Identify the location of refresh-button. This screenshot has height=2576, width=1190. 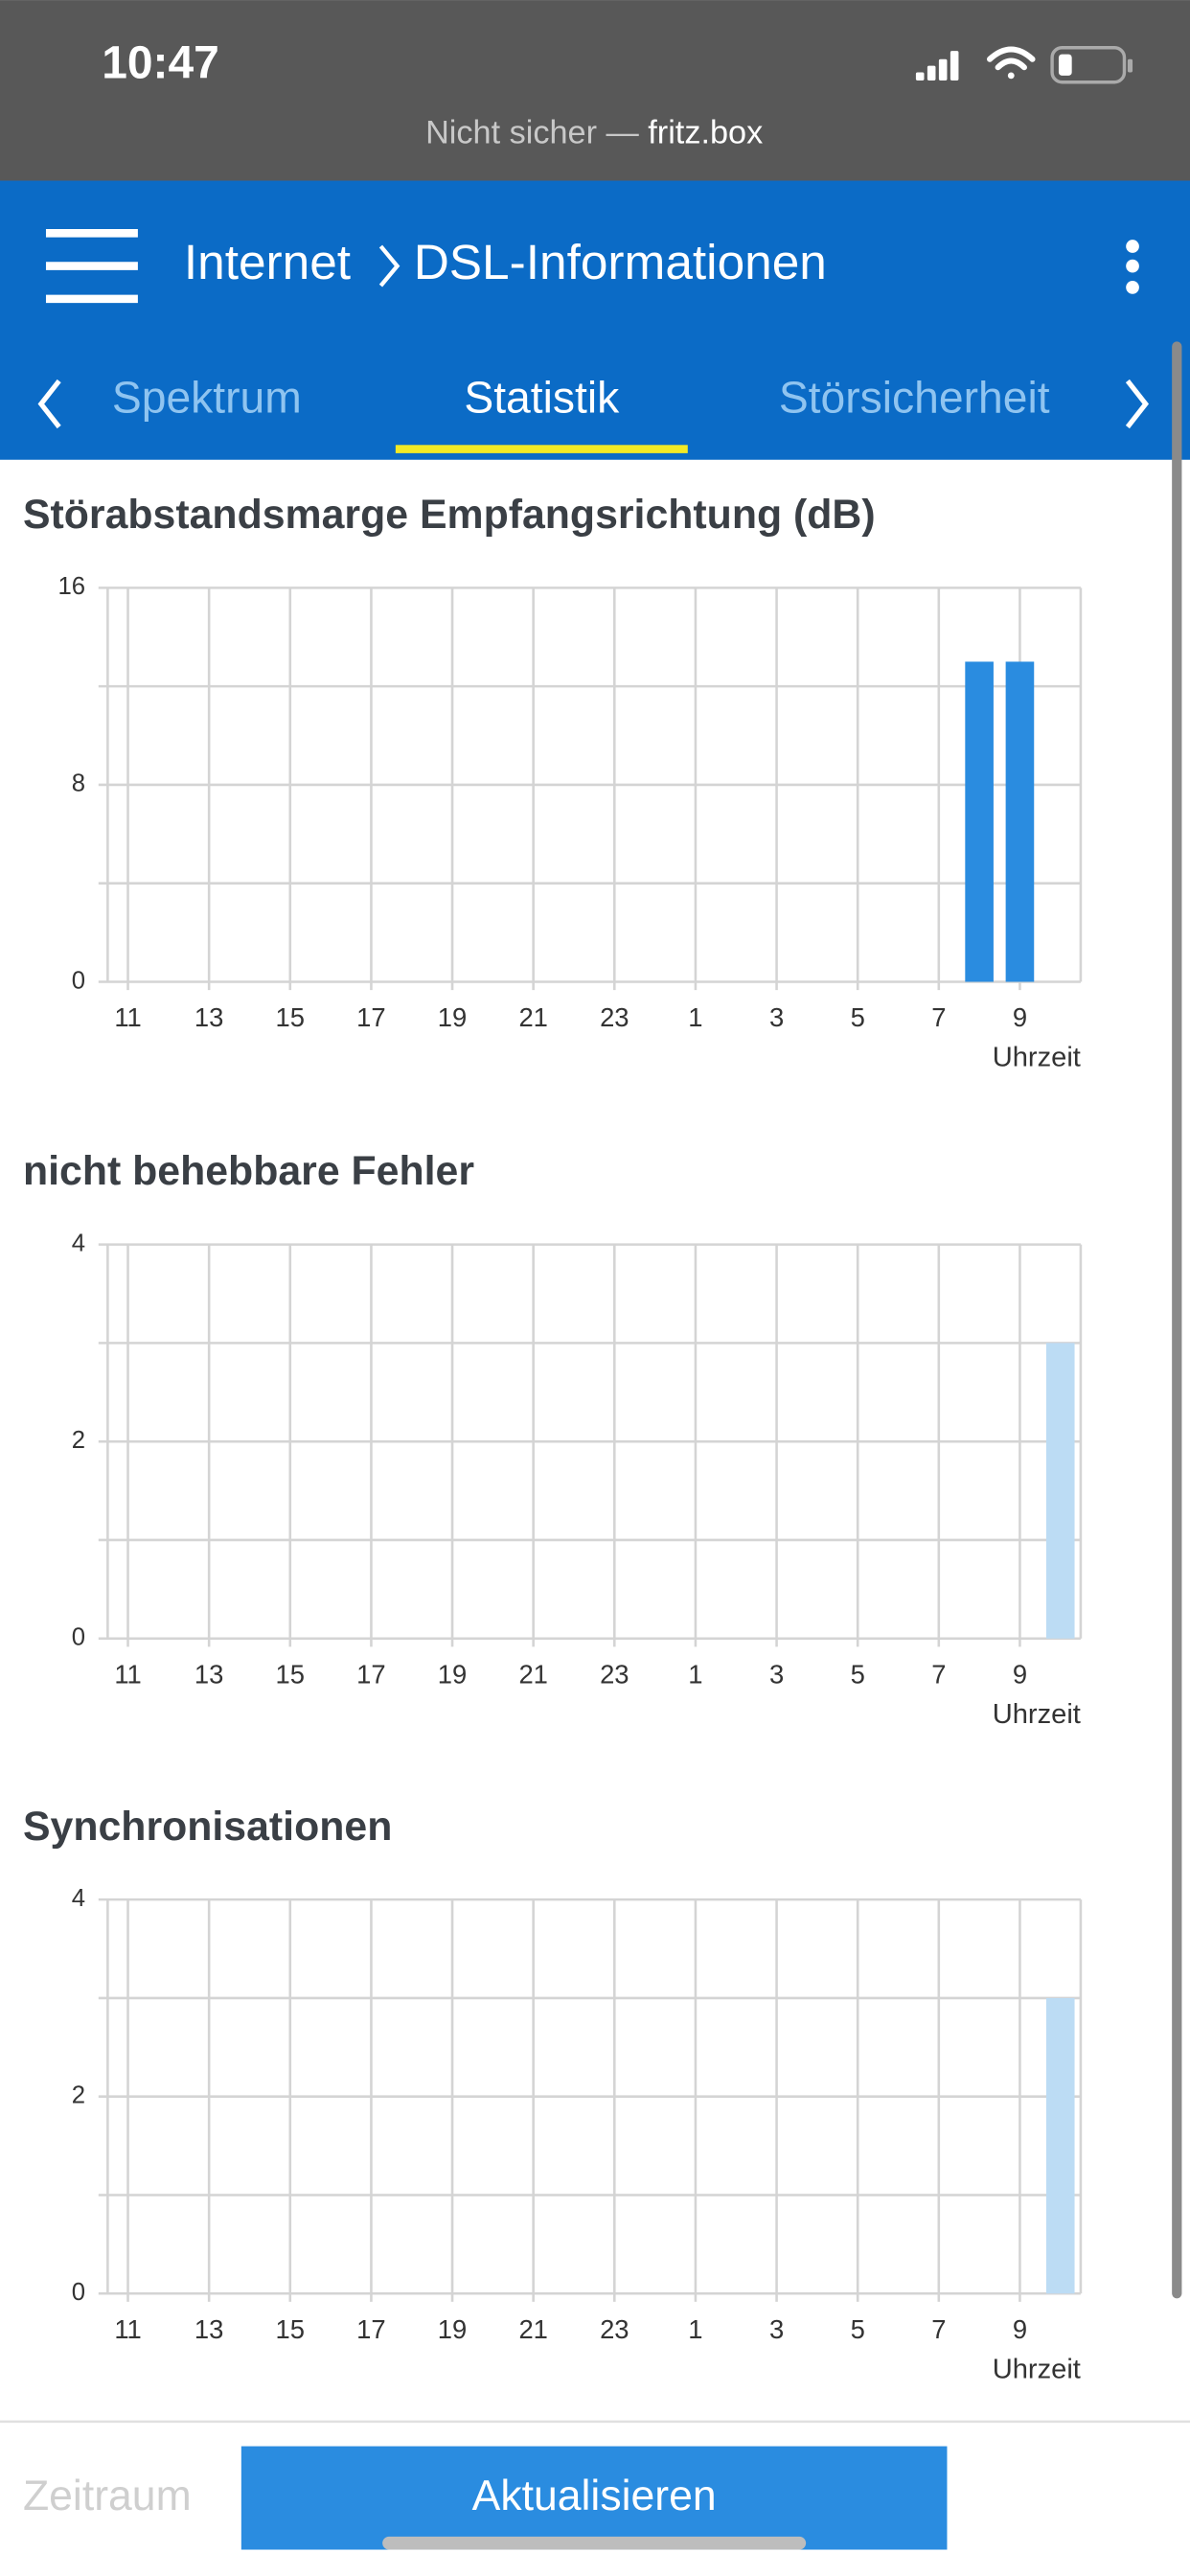
(594, 2498).